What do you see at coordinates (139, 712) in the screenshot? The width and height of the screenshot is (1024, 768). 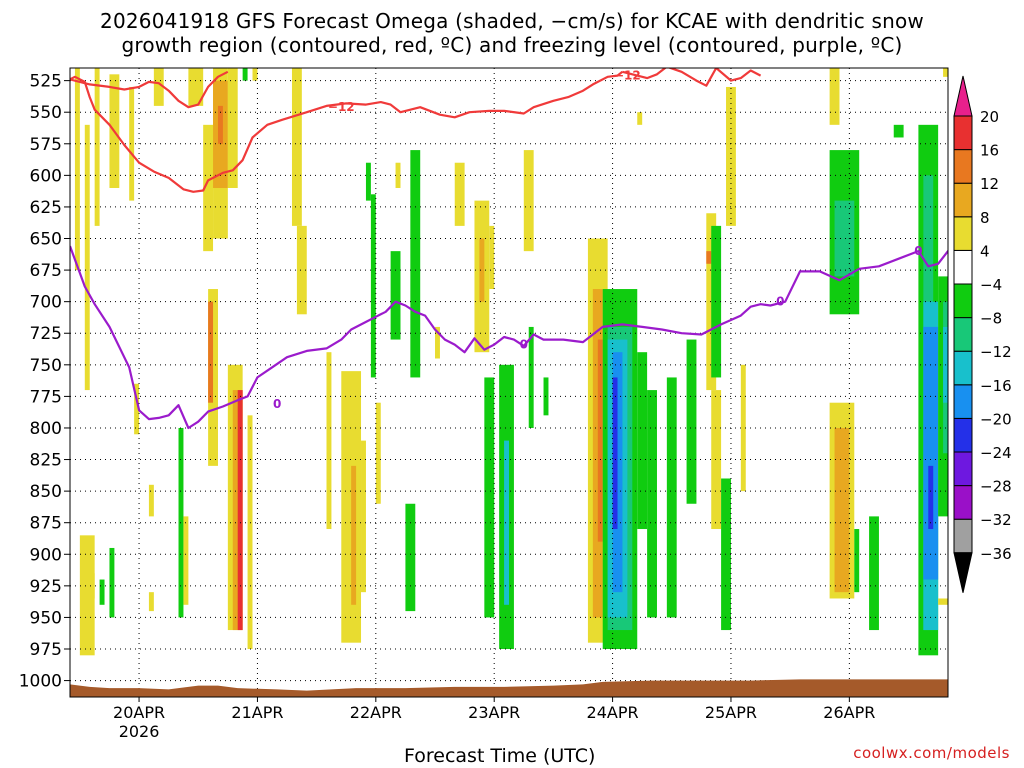 I see `x-tick-label-0: 20APR` at bounding box center [139, 712].